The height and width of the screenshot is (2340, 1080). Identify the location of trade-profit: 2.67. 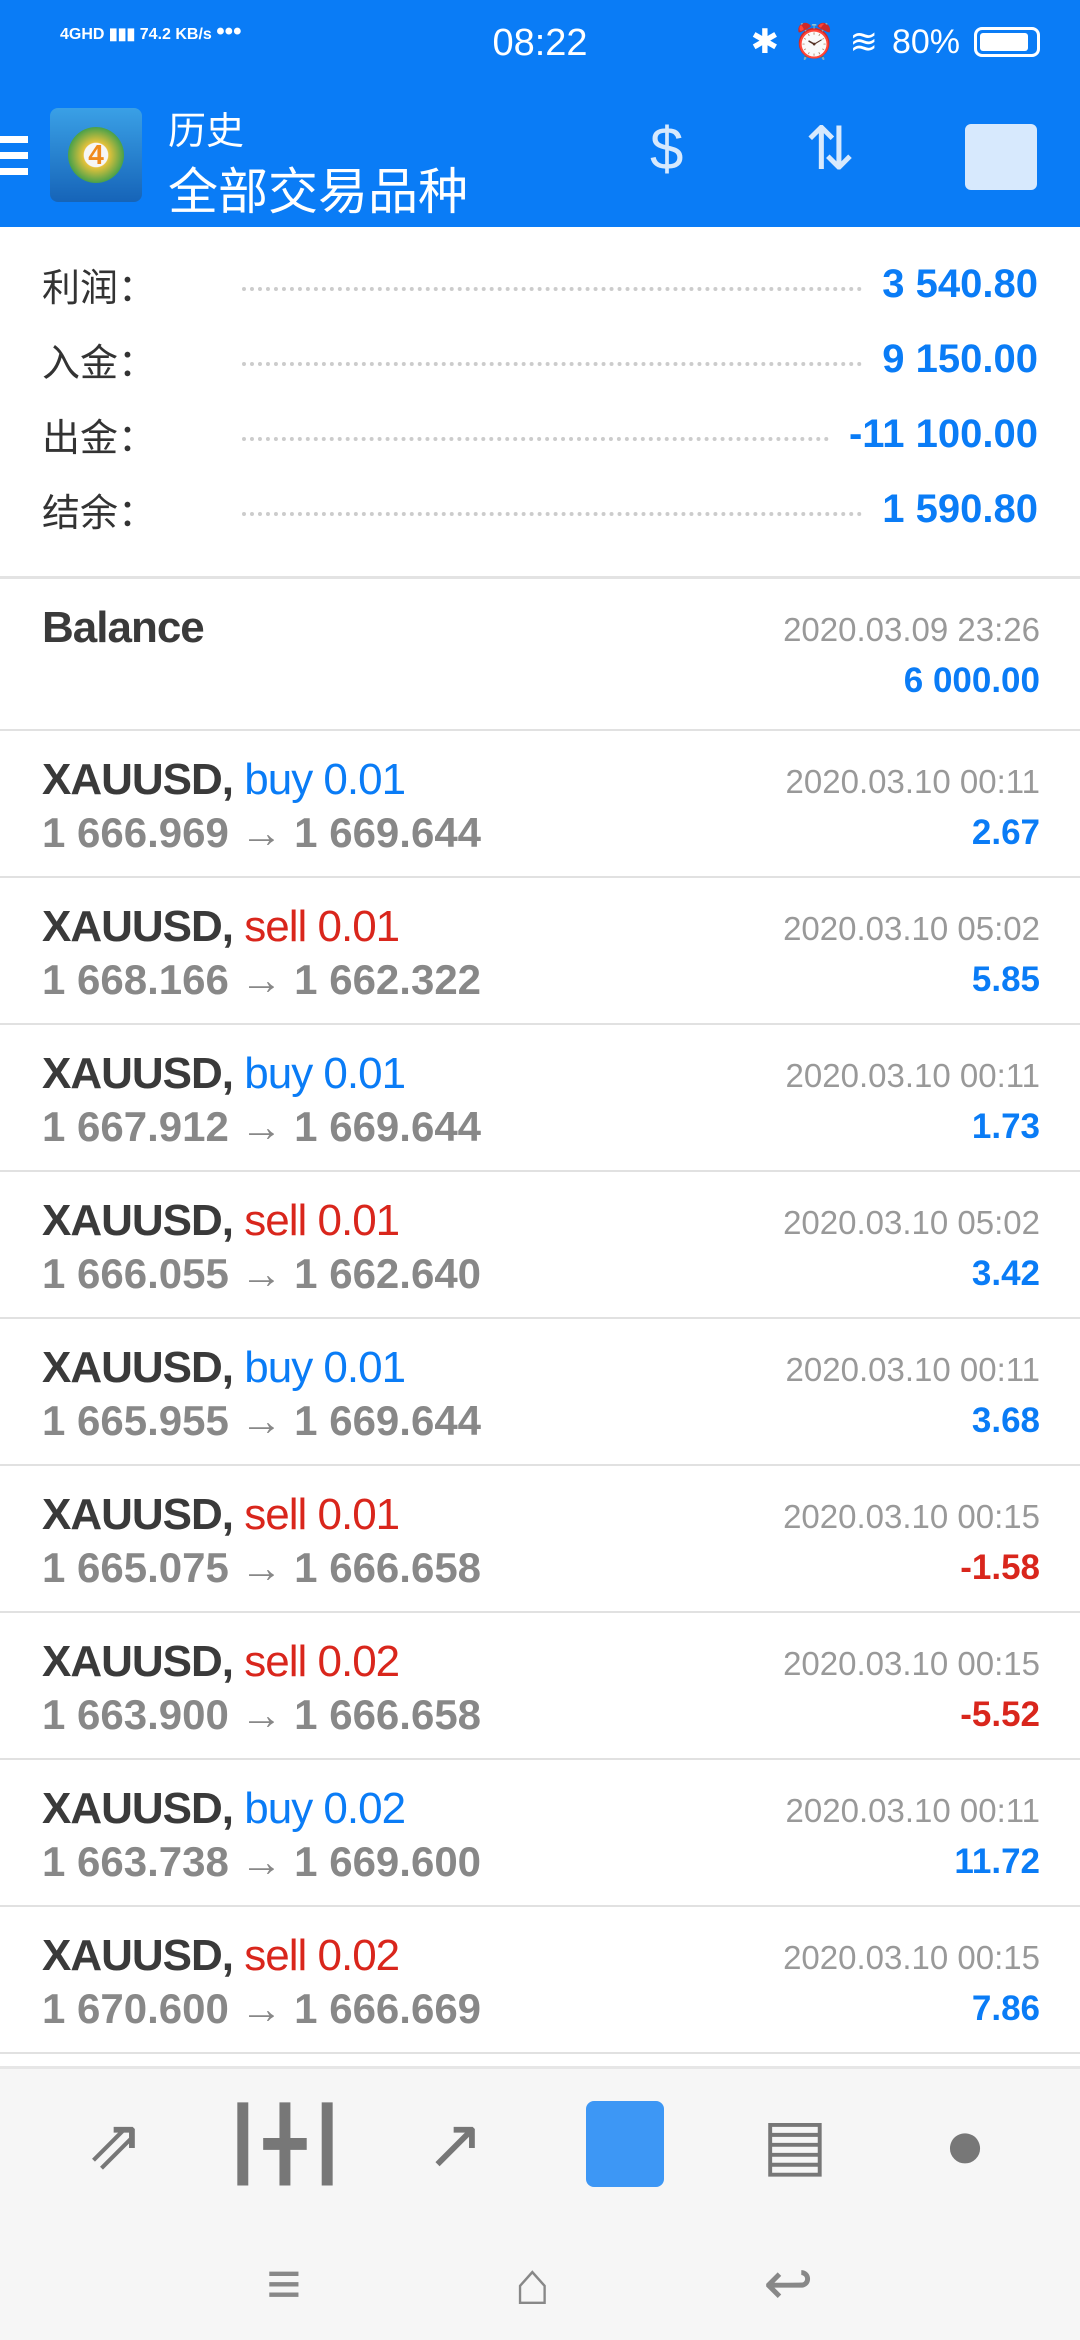
(1005, 832).